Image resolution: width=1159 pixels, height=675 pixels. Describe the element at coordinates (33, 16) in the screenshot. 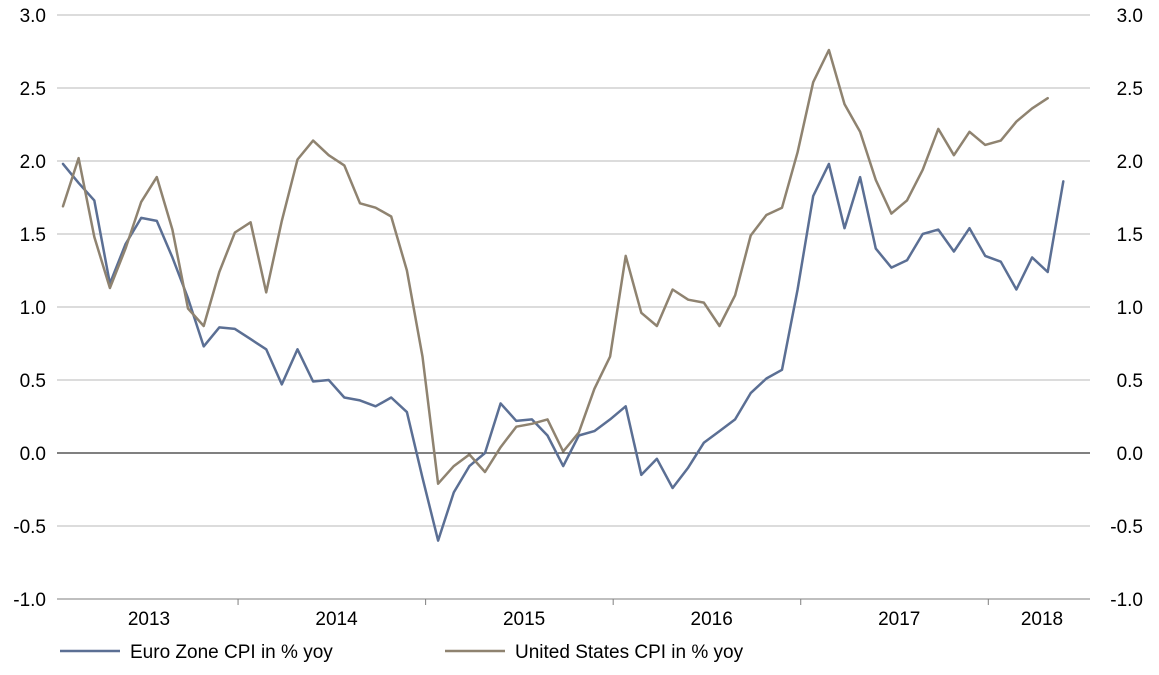

I see `y-tick-label-left: 3.0` at that location.